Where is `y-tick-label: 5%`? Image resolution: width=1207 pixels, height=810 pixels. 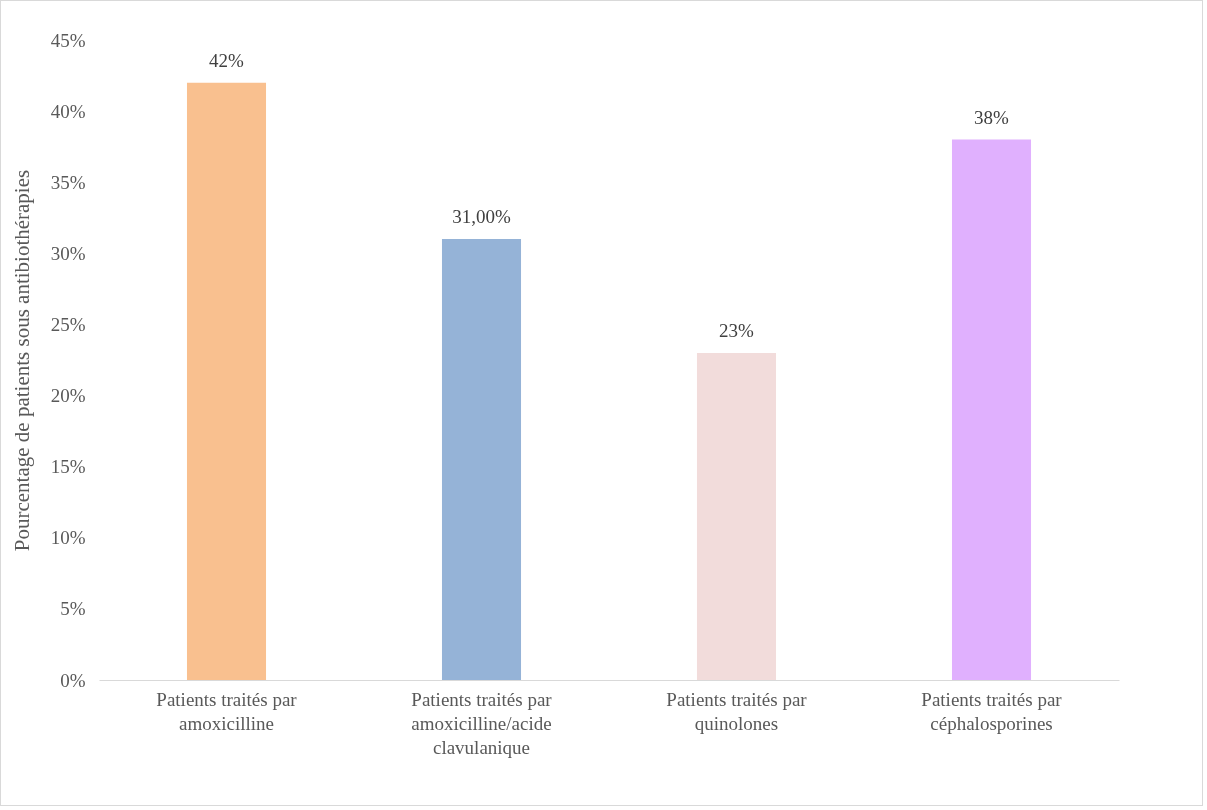
y-tick-label: 5% is located at coordinates (73, 609).